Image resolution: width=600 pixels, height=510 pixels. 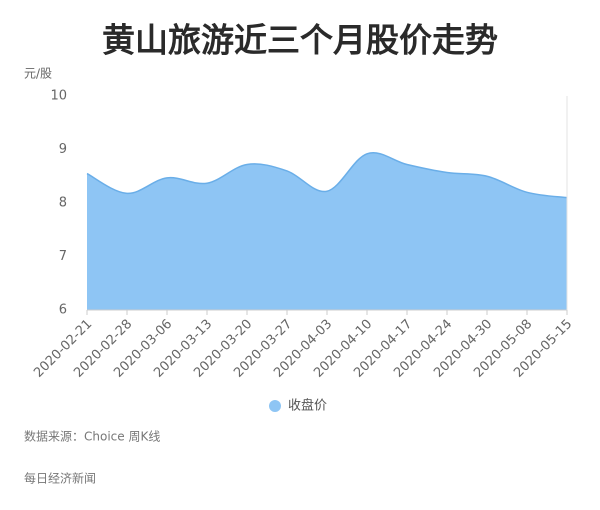 I want to click on y-tick-label: 10, so click(x=58, y=96).